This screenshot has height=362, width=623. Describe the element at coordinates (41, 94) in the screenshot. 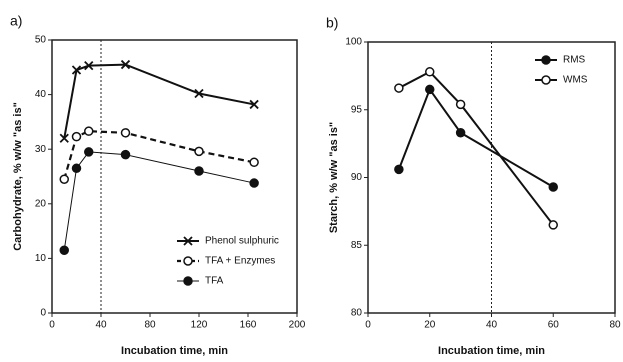

I see `y-tick-label: 40` at that location.